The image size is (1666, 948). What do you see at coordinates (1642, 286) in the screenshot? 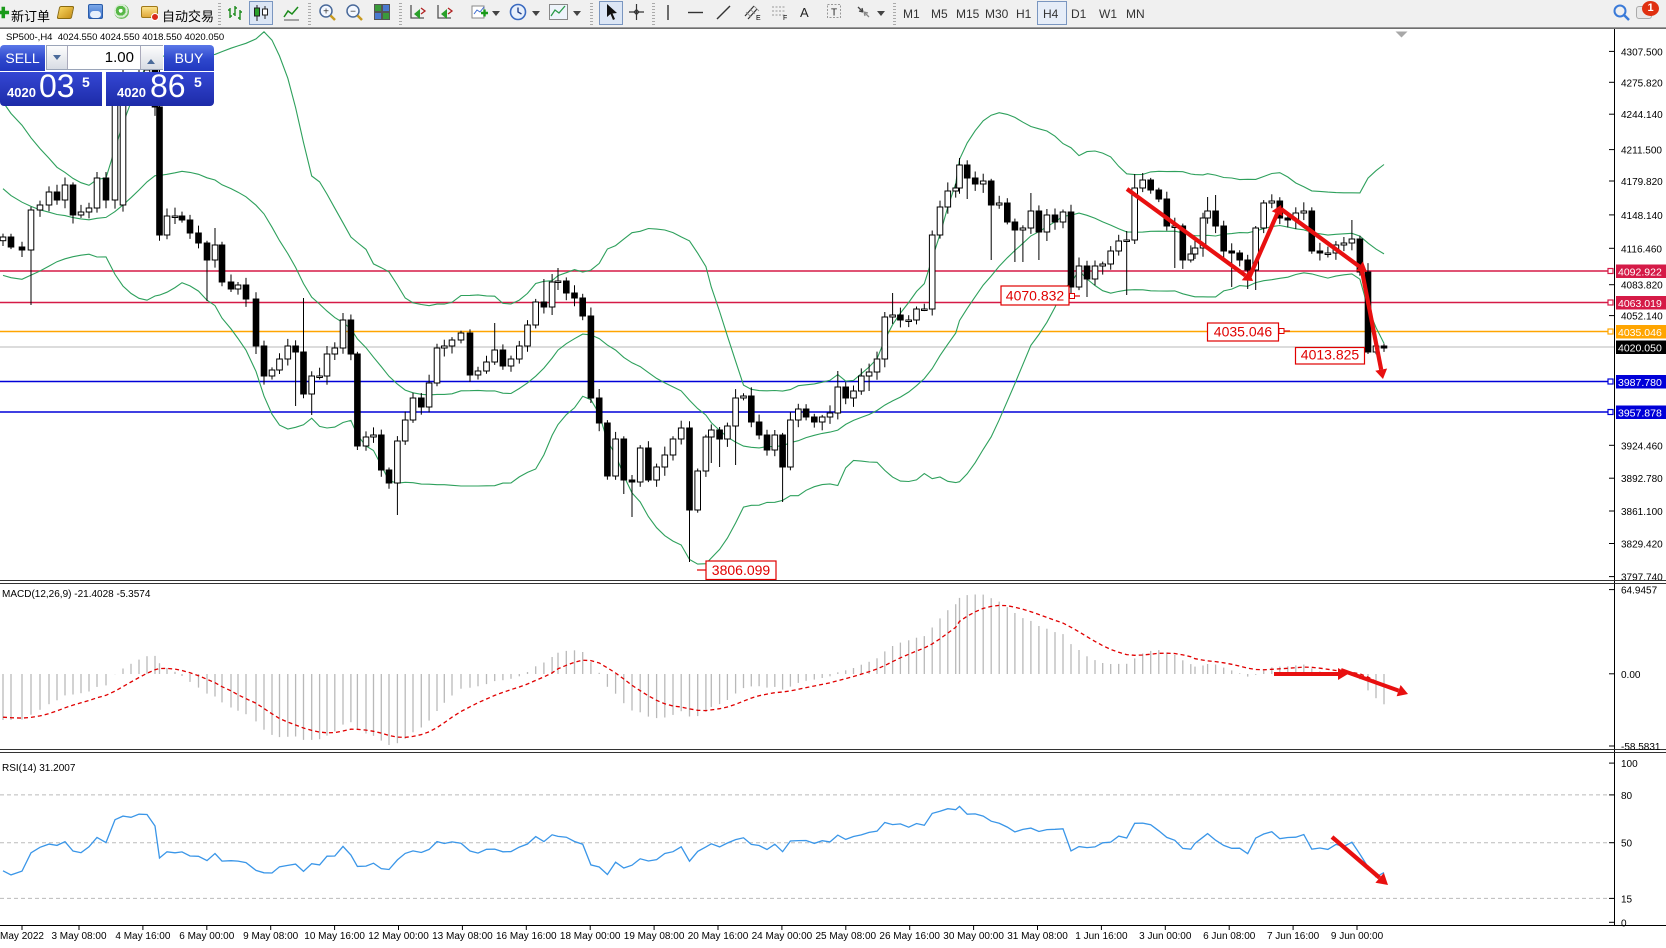
I see `svg-text: 4083.820` at bounding box center [1642, 286].